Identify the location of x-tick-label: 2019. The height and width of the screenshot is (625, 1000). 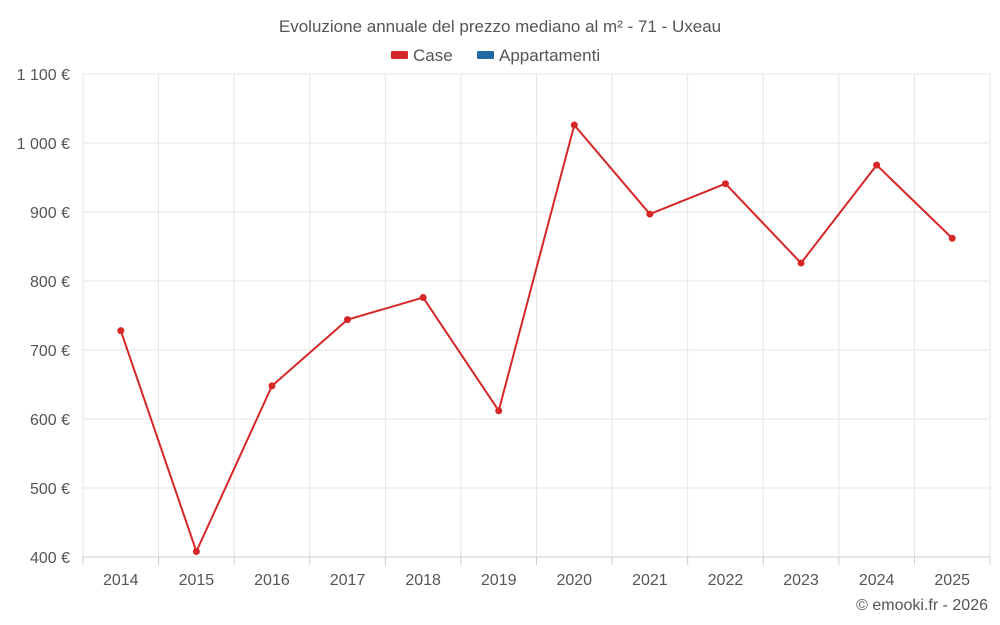
(499, 580).